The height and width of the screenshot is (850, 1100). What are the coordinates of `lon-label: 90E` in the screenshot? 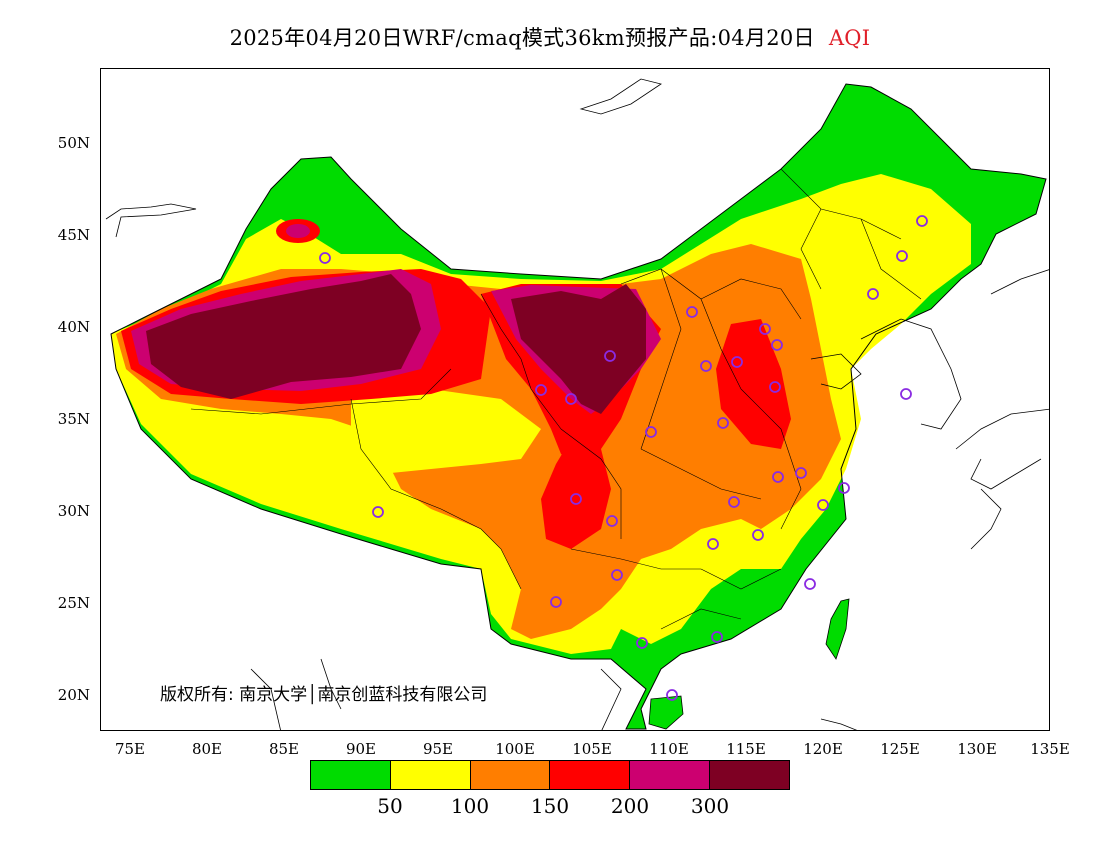 It's located at (361, 749).